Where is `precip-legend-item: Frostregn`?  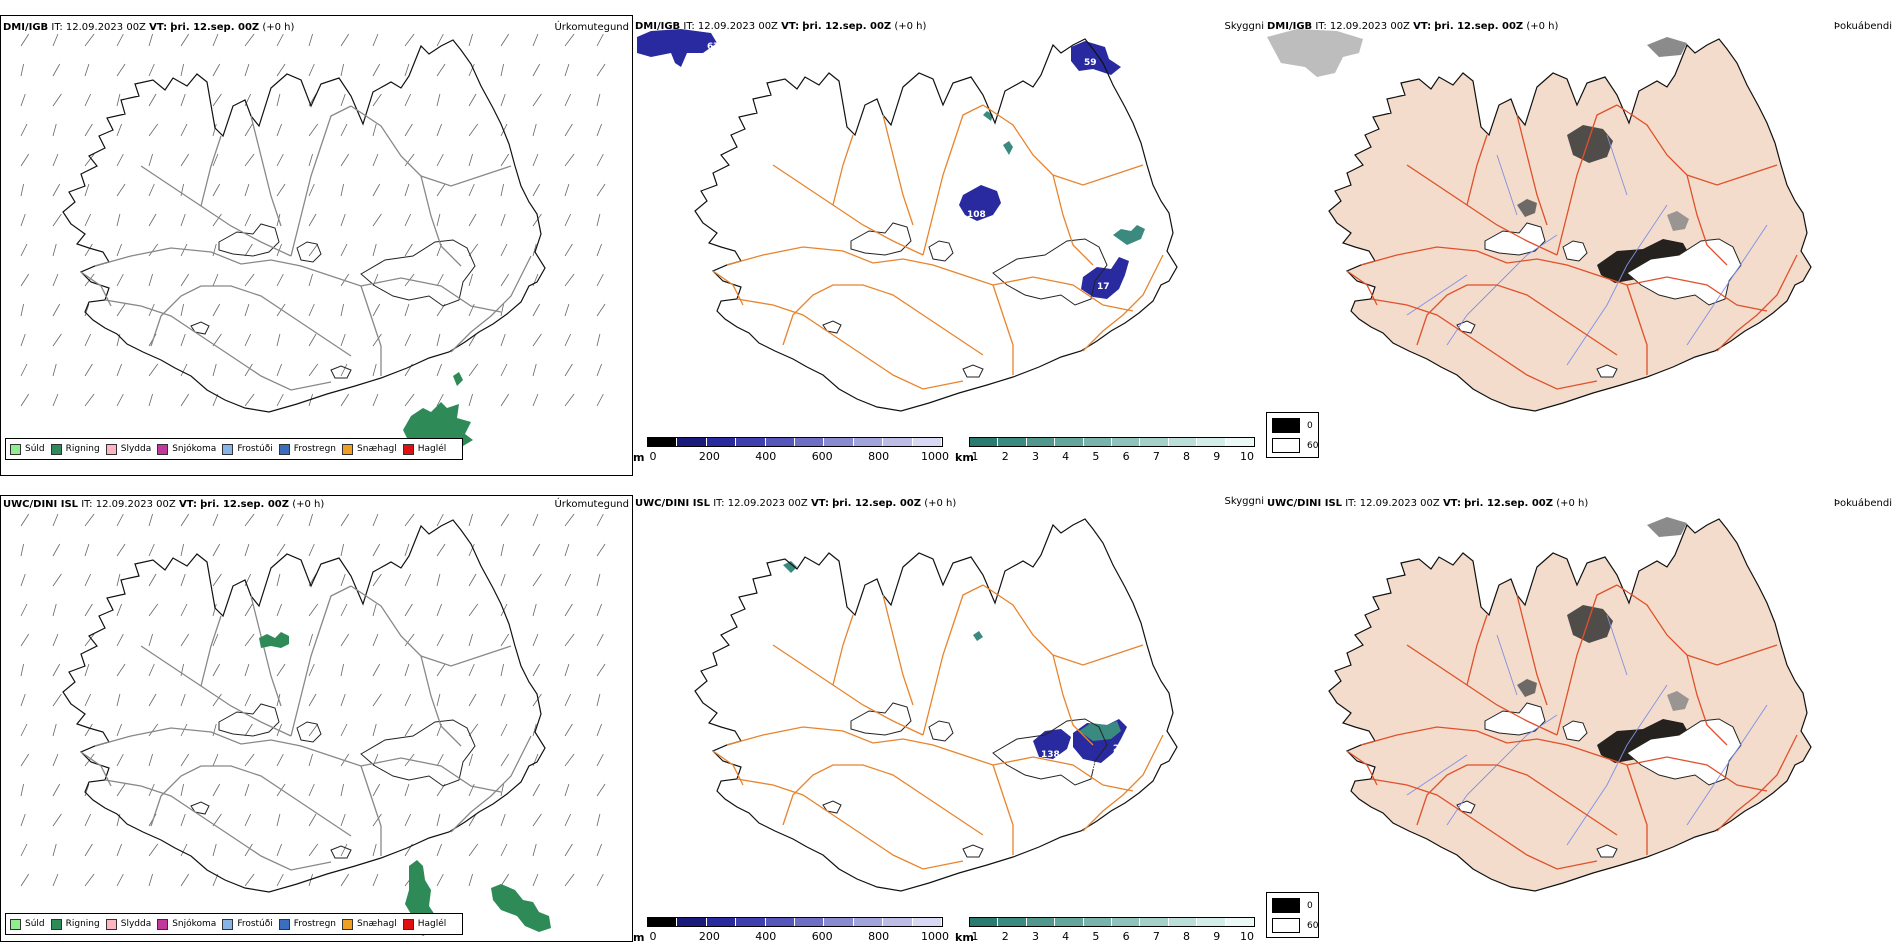 precip-legend-item: Frostregn is located at coordinates (307, 924).